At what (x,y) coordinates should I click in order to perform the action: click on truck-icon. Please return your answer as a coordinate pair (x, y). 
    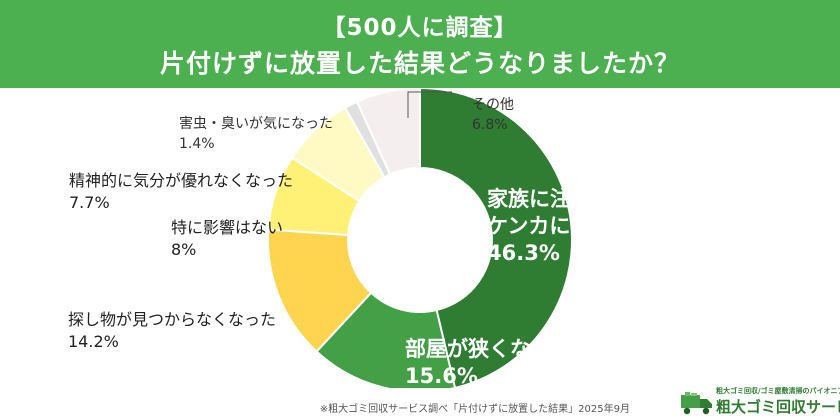
    Looking at the image, I should click on (696, 403).